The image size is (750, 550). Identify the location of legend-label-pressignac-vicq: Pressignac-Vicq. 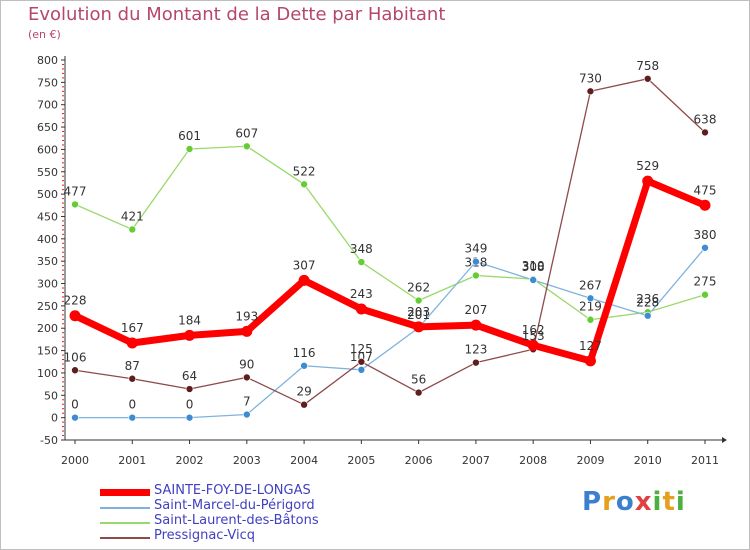
(204, 535).